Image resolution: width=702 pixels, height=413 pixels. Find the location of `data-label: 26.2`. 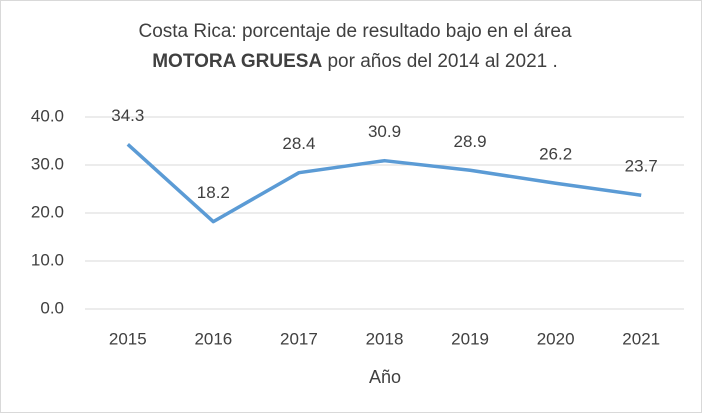

data-label: 26.2 is located at coordinates (555, 154).